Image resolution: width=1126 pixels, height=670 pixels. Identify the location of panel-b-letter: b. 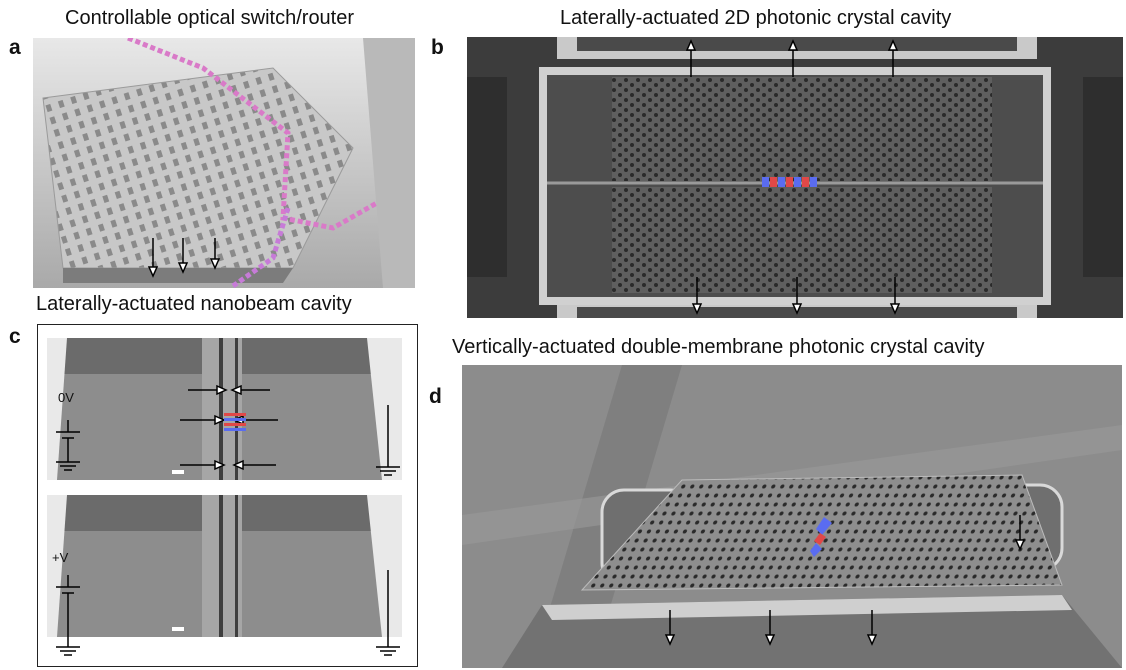
(437, 47).